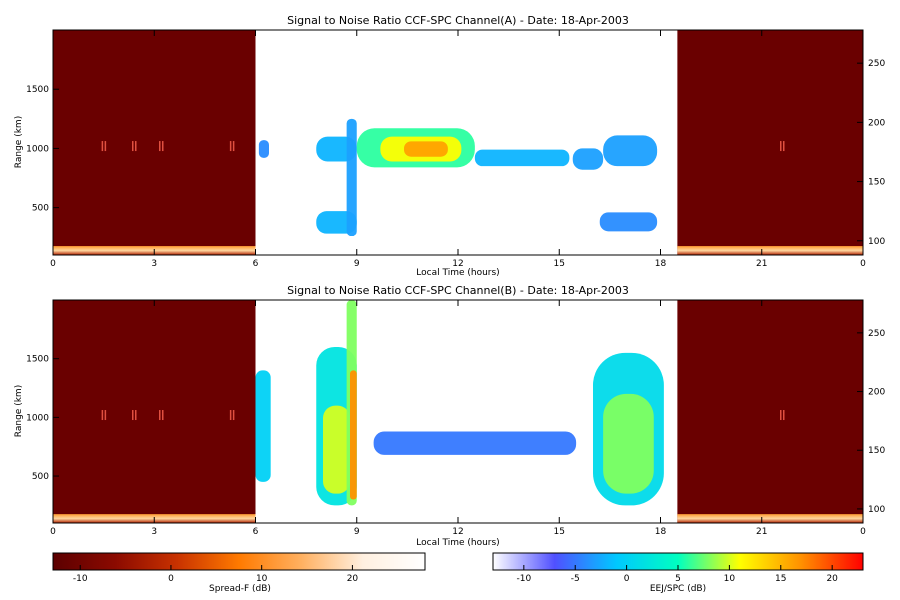  What do you see at coordinates (575, 579) in the screenshot?
I see `colorbar-eej-spc-tick-label: -5` at bounding box center [575, 579].